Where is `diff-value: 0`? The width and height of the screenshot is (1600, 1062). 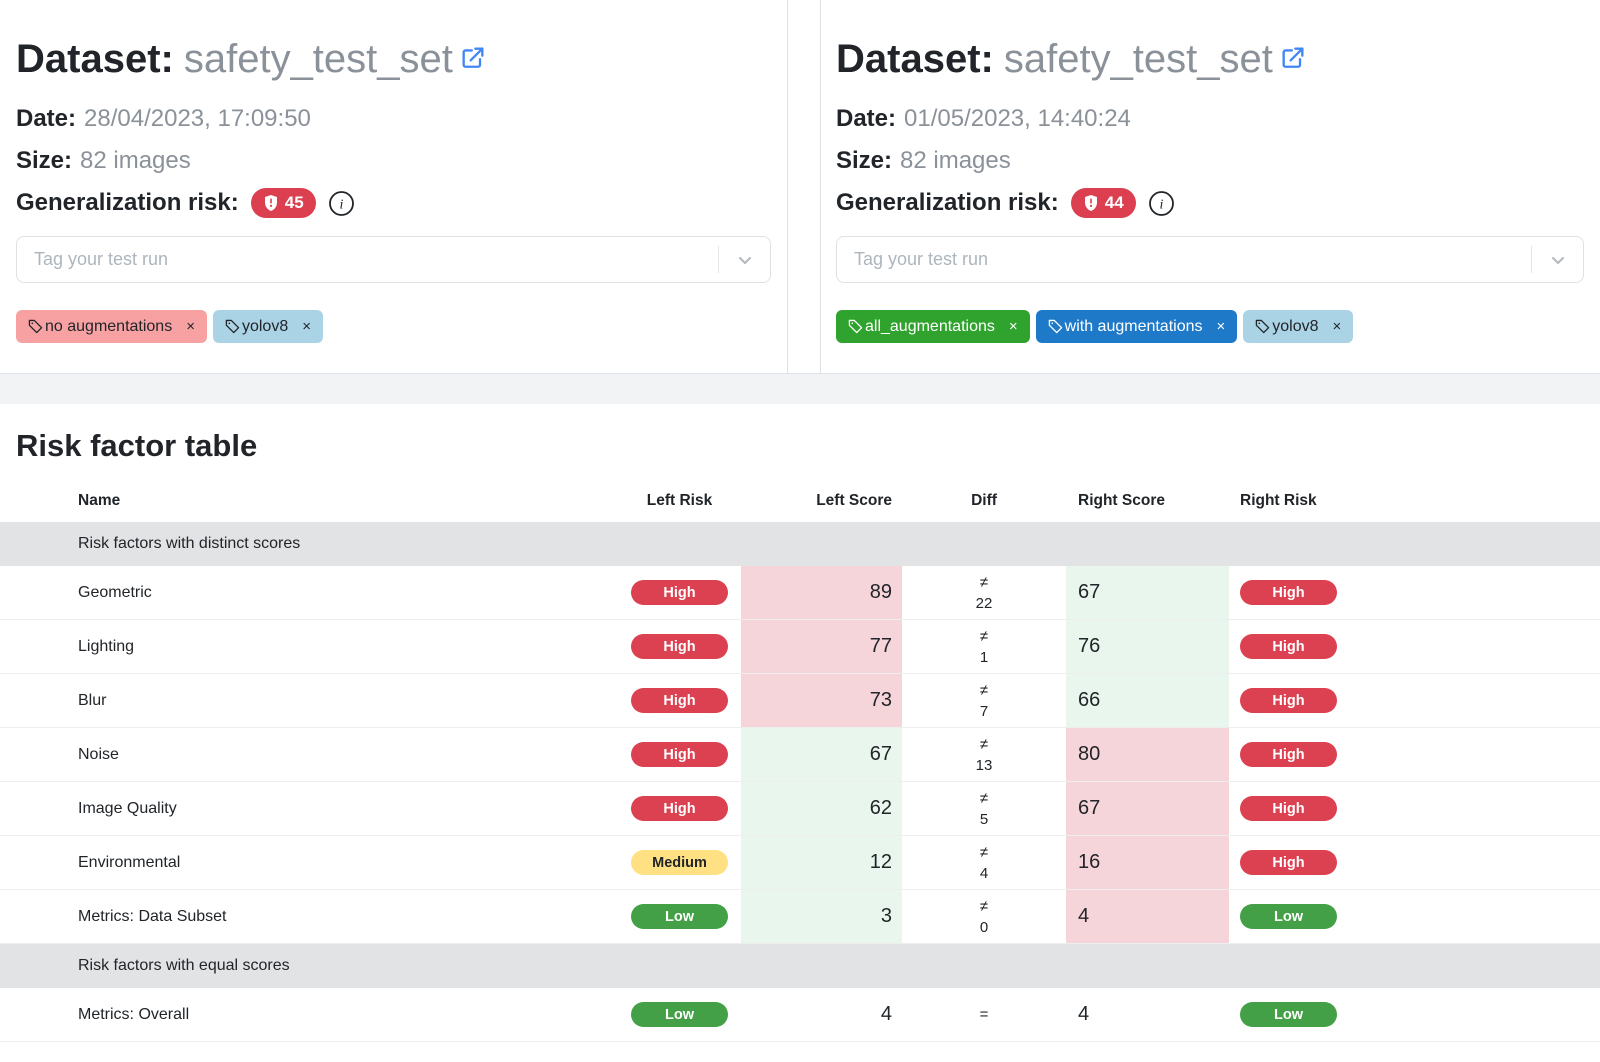 diff-value: 0 is located at coordinates (984, 927).